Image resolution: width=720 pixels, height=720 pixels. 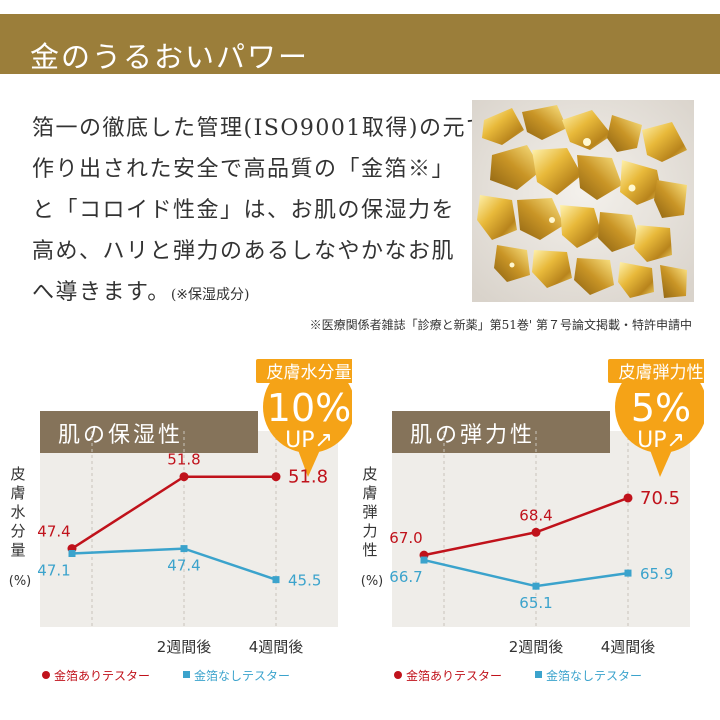 What do you see at coordinates (53, 571) in the screenshot?
I see `data-label: 47.1` at bounding box center [53, 571].